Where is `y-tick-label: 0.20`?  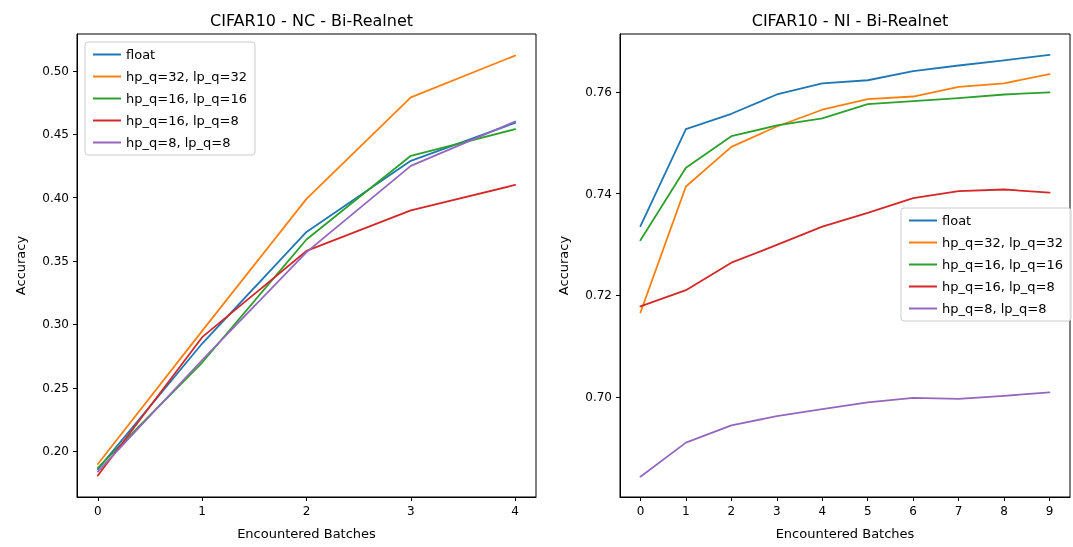 y-tick-label: 0.20 is located at coordinates (55, 451).